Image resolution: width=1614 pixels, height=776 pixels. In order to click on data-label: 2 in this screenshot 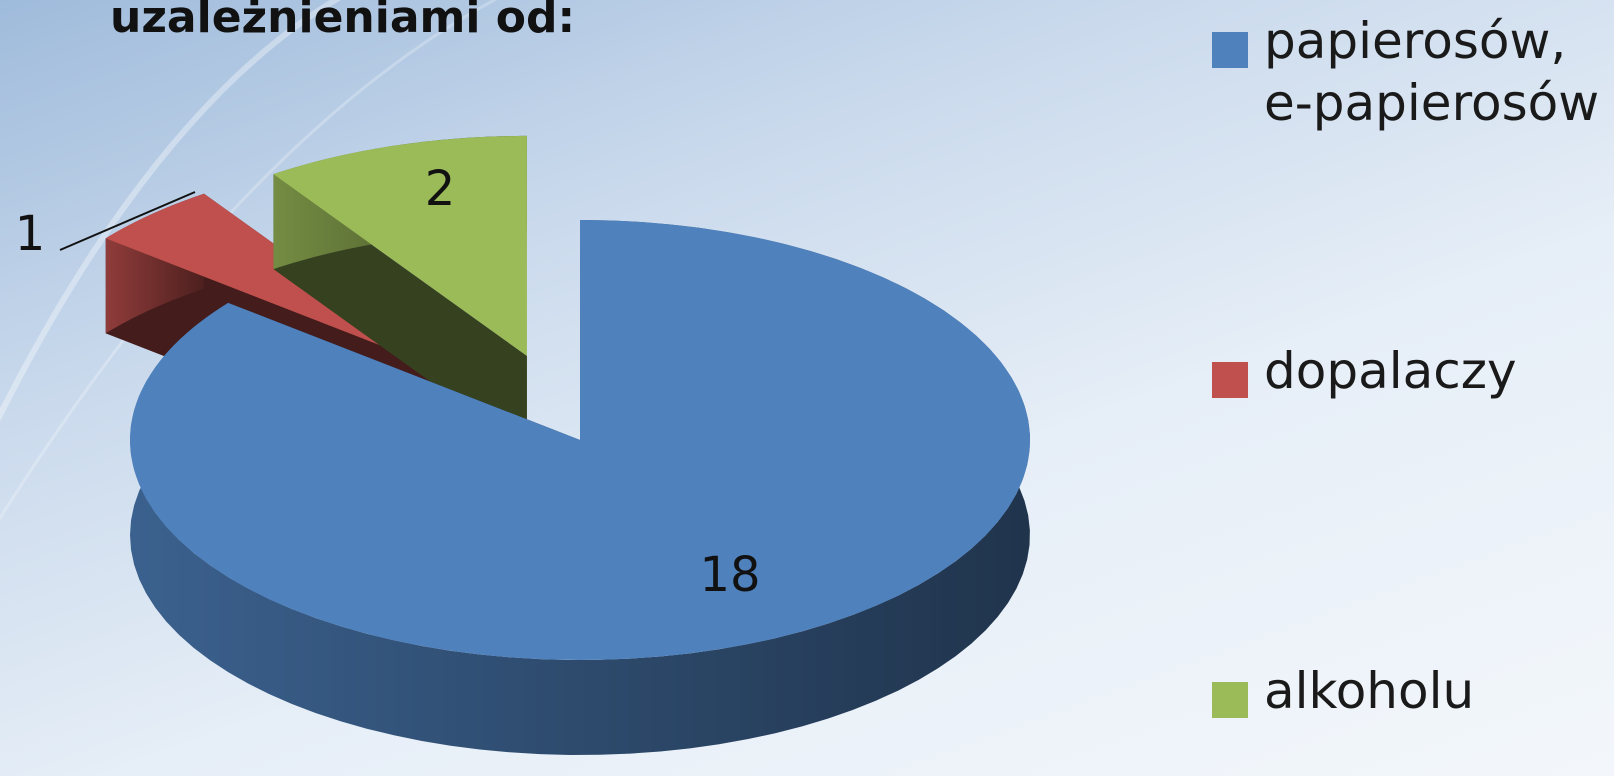, I will do `click(440, 189)`.